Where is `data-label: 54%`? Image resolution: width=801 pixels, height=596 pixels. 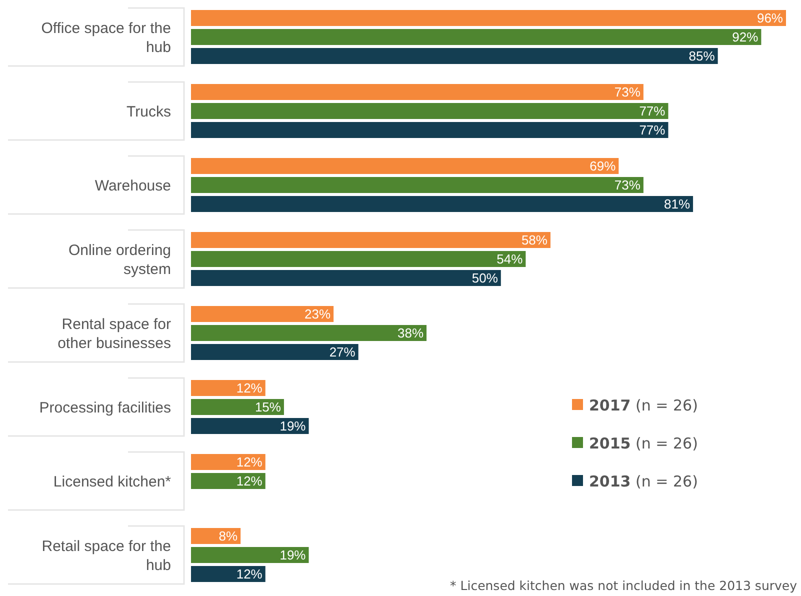 data-label: 54% is located at coordinates (510, 259).